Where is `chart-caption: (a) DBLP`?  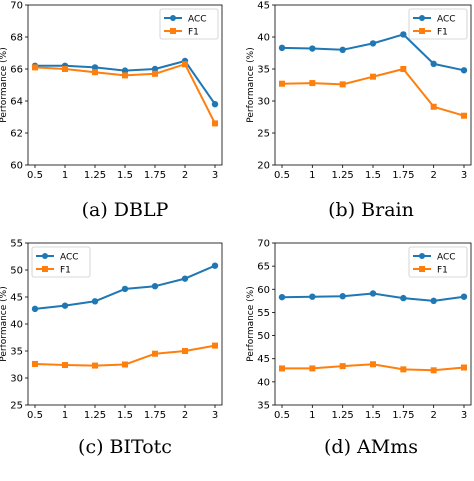
chart-caption: (a) DBLP is located at coordinates (125, 210).